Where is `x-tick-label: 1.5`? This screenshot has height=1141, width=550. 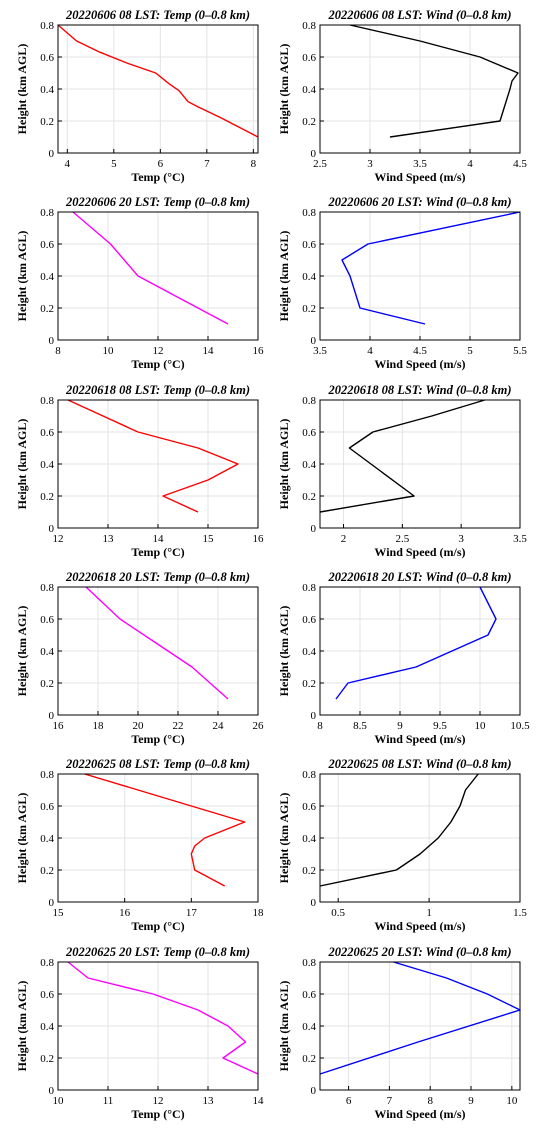 x-tick-label: 1.5 is located at coordinates (520, 913).